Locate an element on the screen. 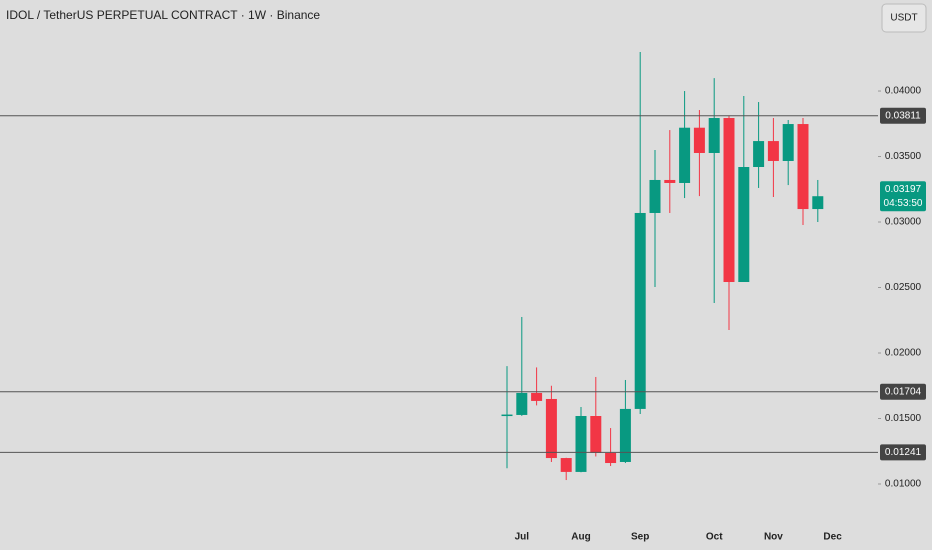 Image resolution: width=932 pixels, height=550 pixels. level-label: 0.03811 is located at coordinates (903, 115).